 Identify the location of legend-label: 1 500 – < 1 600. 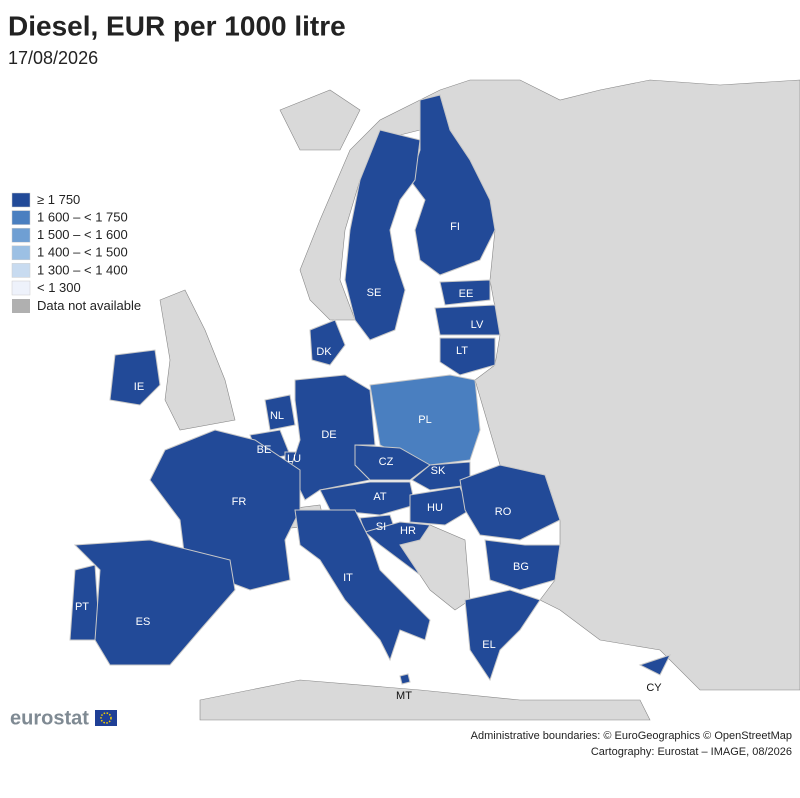
(82, 234).